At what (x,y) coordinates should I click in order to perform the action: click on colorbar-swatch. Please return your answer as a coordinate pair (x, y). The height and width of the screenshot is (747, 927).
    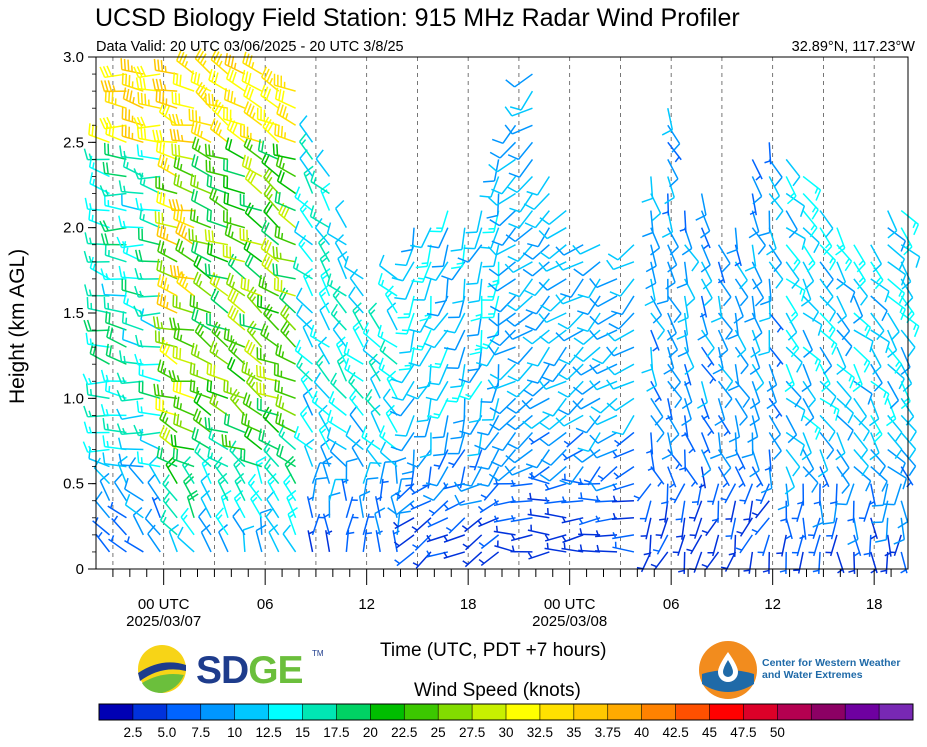
    Looking at the image, I should click on (557, 712).